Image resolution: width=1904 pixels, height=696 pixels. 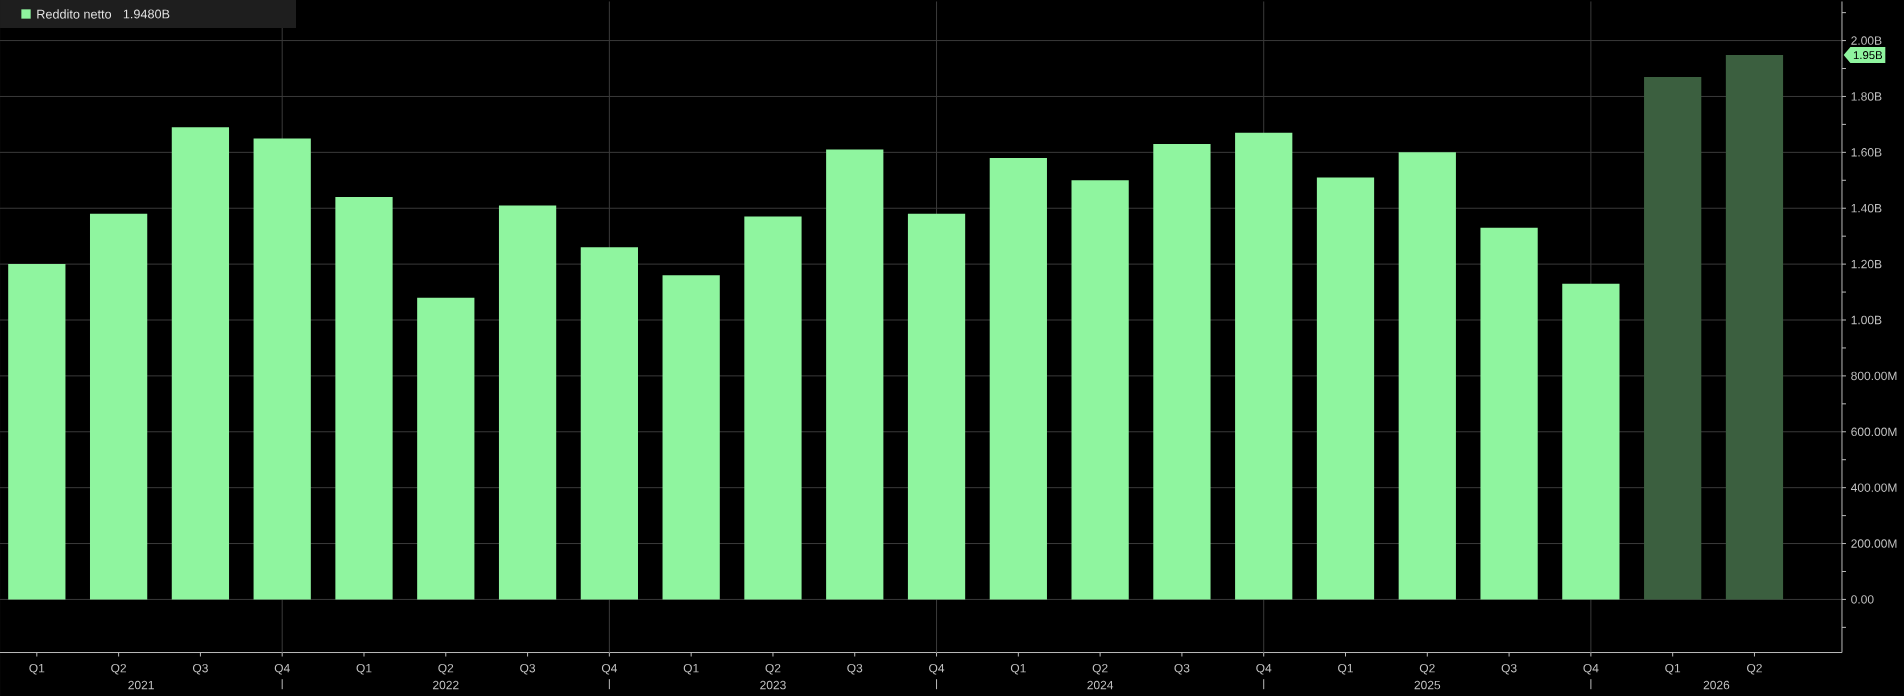 What do you see at coordinates (773, 685) in the screenshot?
I see `text: 2023` at bounding box center [773, 685].